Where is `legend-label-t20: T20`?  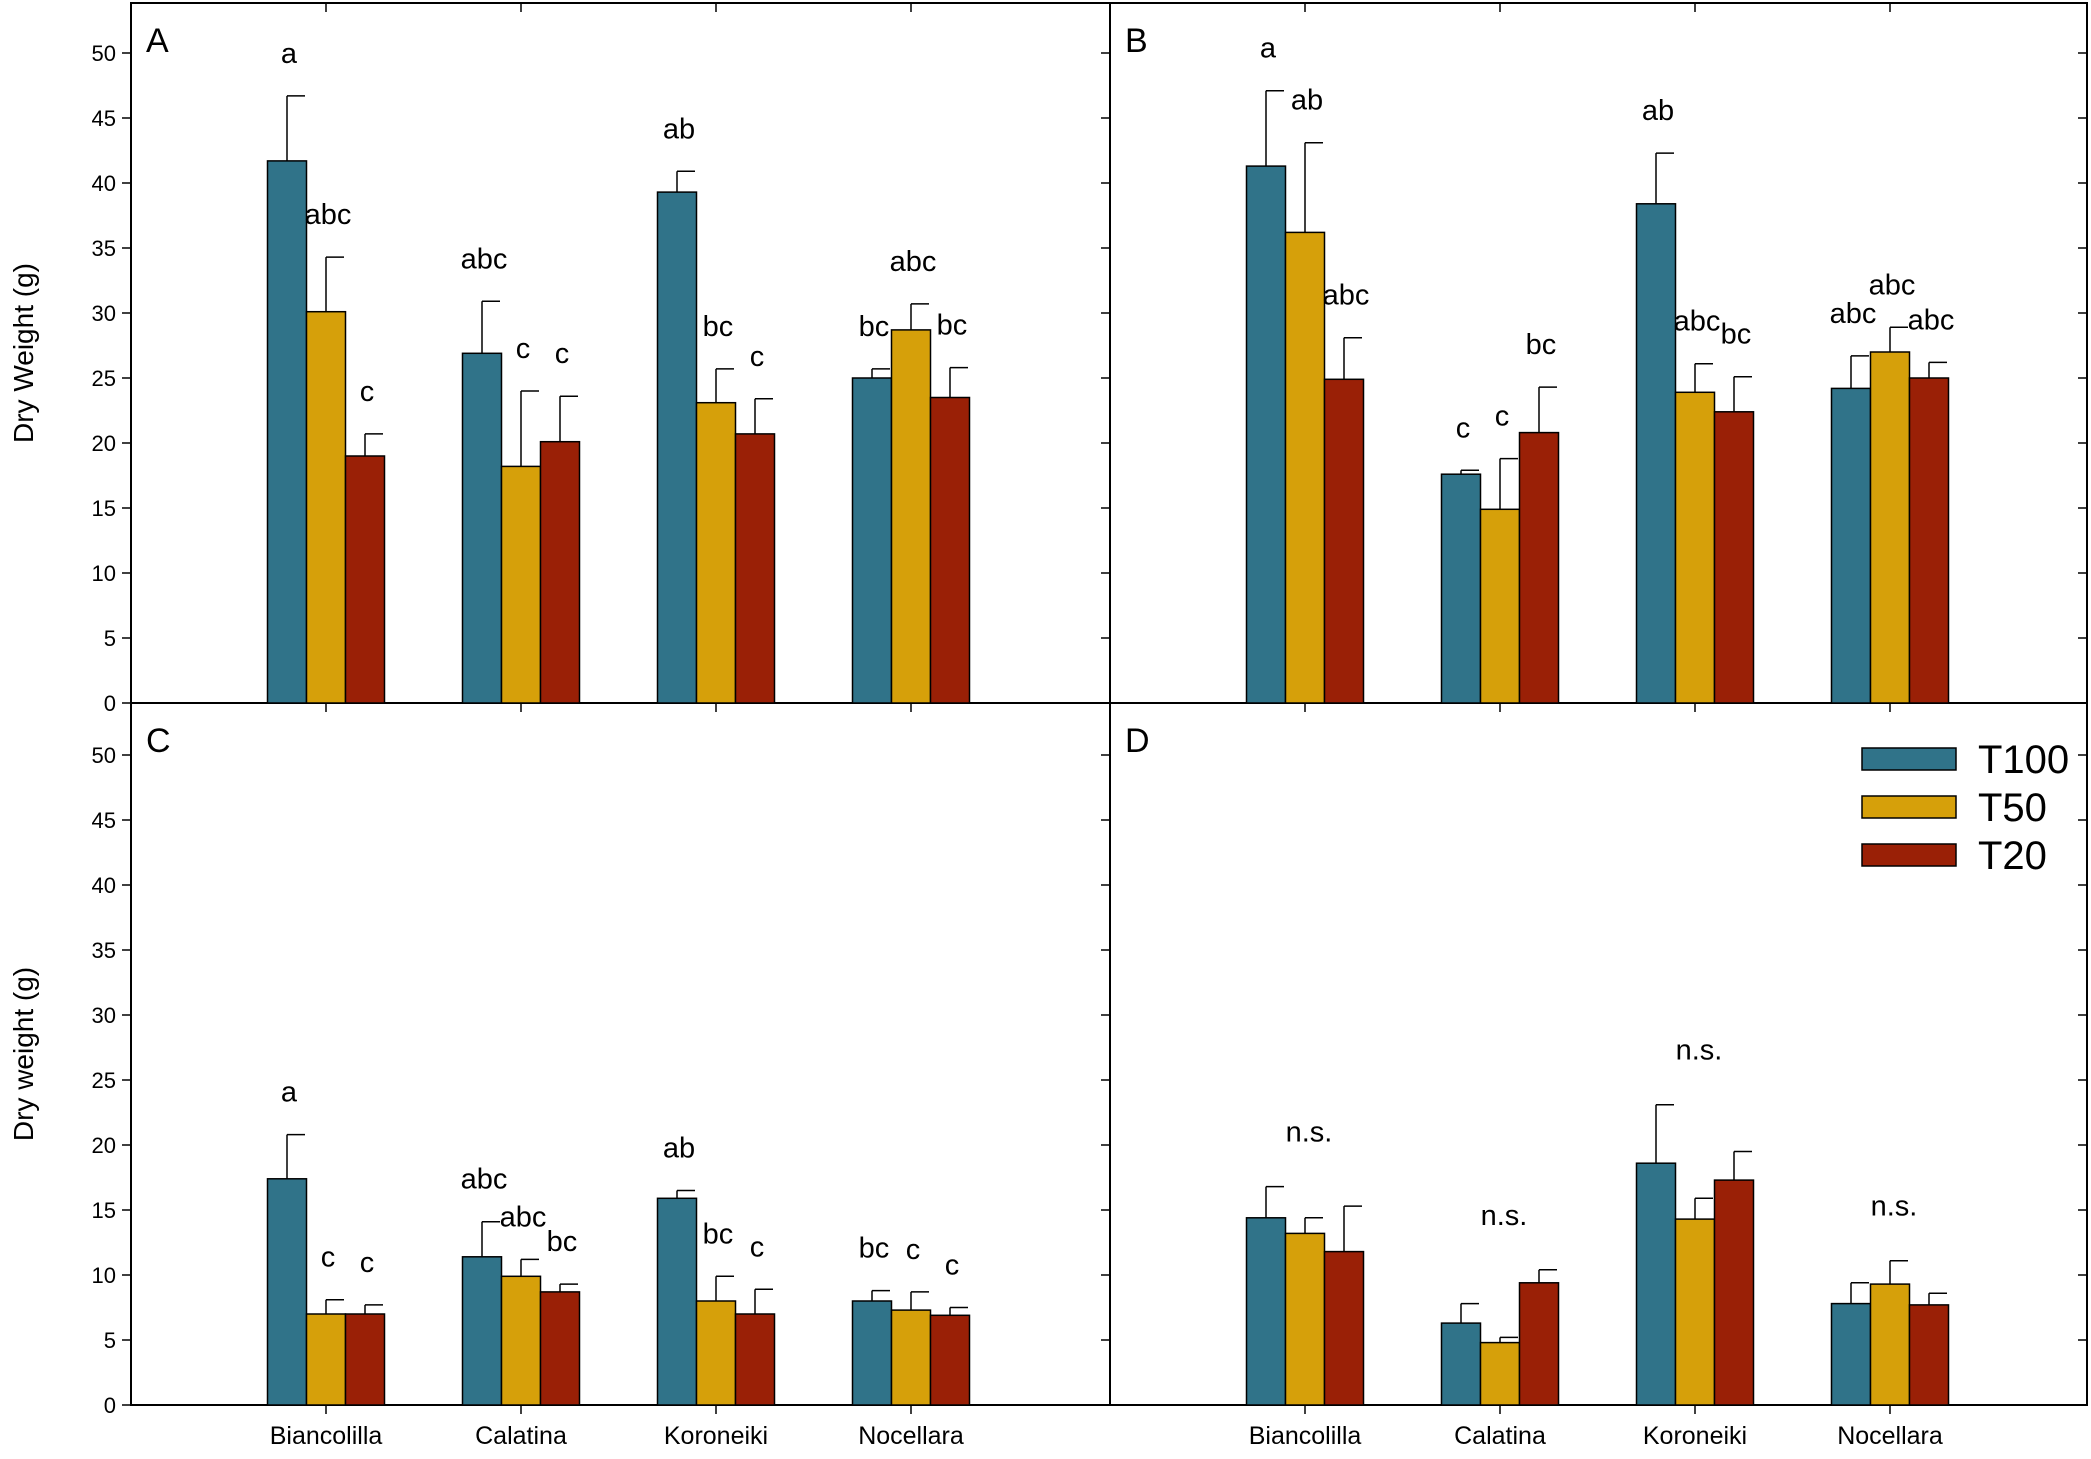 legend-label-t20: T20 is located at coordinates (2012, 856).